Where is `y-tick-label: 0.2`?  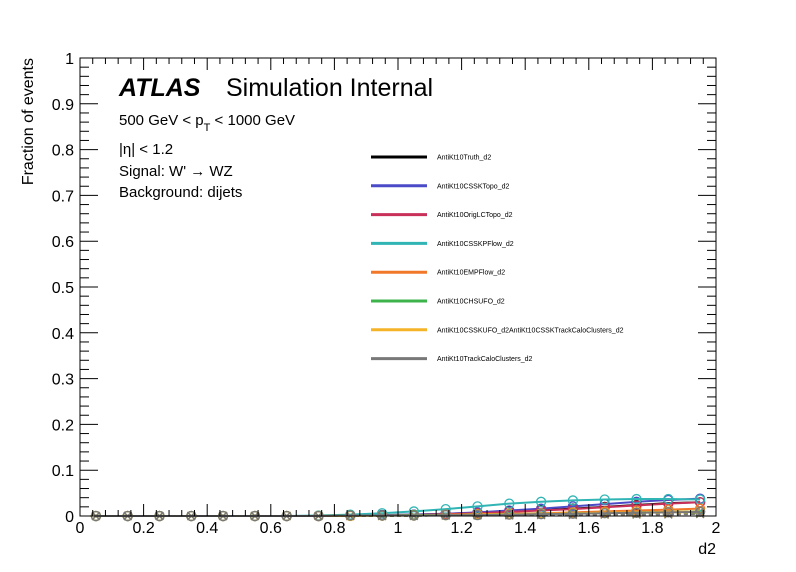 y-tick-label: 0.2 is located at coordinates (63, 425).